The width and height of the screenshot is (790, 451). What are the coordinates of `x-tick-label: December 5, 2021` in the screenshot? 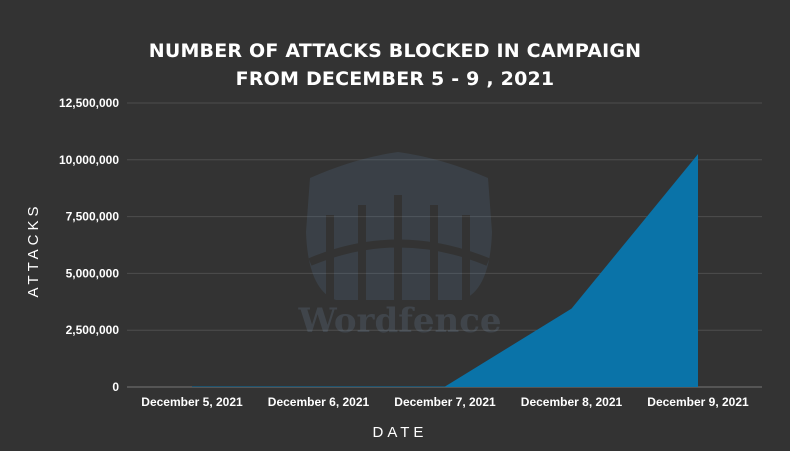 It's located at (192, 402).